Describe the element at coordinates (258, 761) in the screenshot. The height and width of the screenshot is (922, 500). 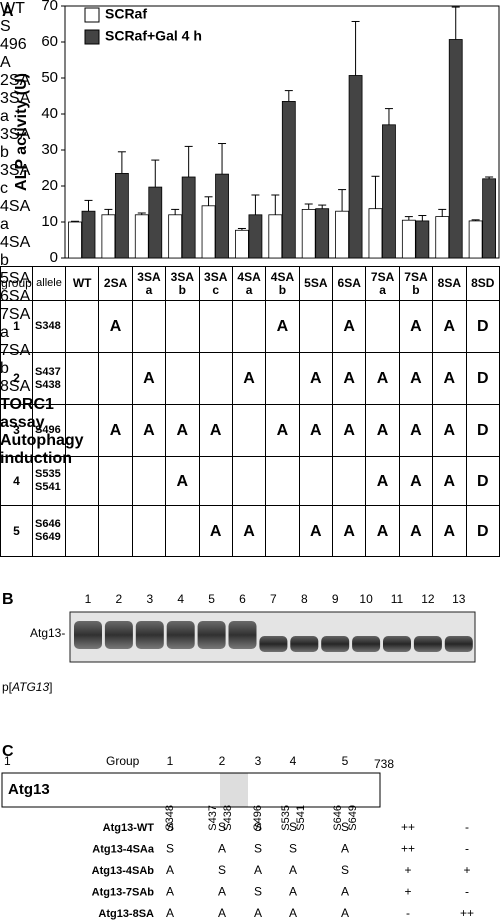
I see `group-number: 3` at that location.